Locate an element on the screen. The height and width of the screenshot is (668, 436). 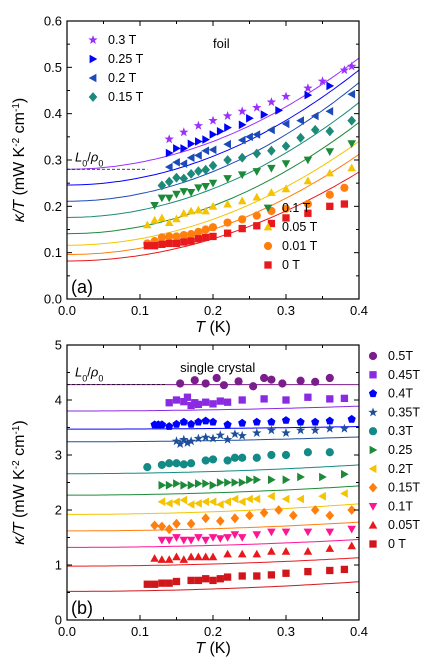
x-tick-label: 0.2 is located at coordinates (213, 310).